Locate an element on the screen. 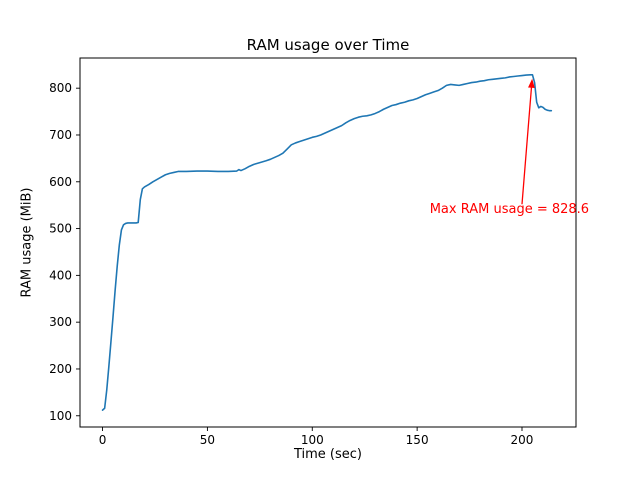 The width and height of the screenshot is (640, 480). y-tick-label: 500 is located at coordinates (60, 229).